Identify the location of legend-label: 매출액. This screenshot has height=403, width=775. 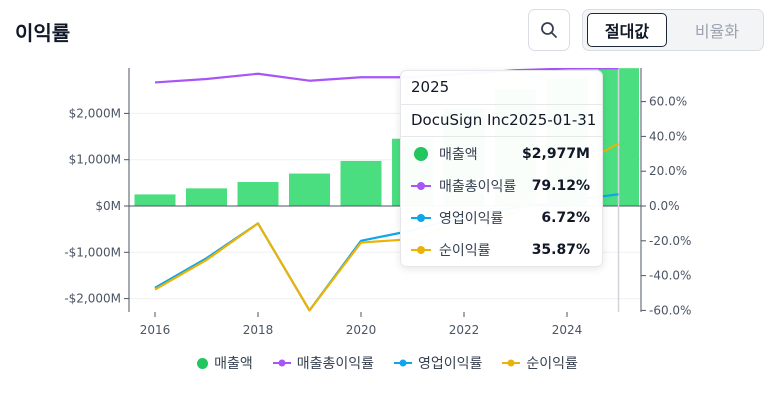
(233, 364).